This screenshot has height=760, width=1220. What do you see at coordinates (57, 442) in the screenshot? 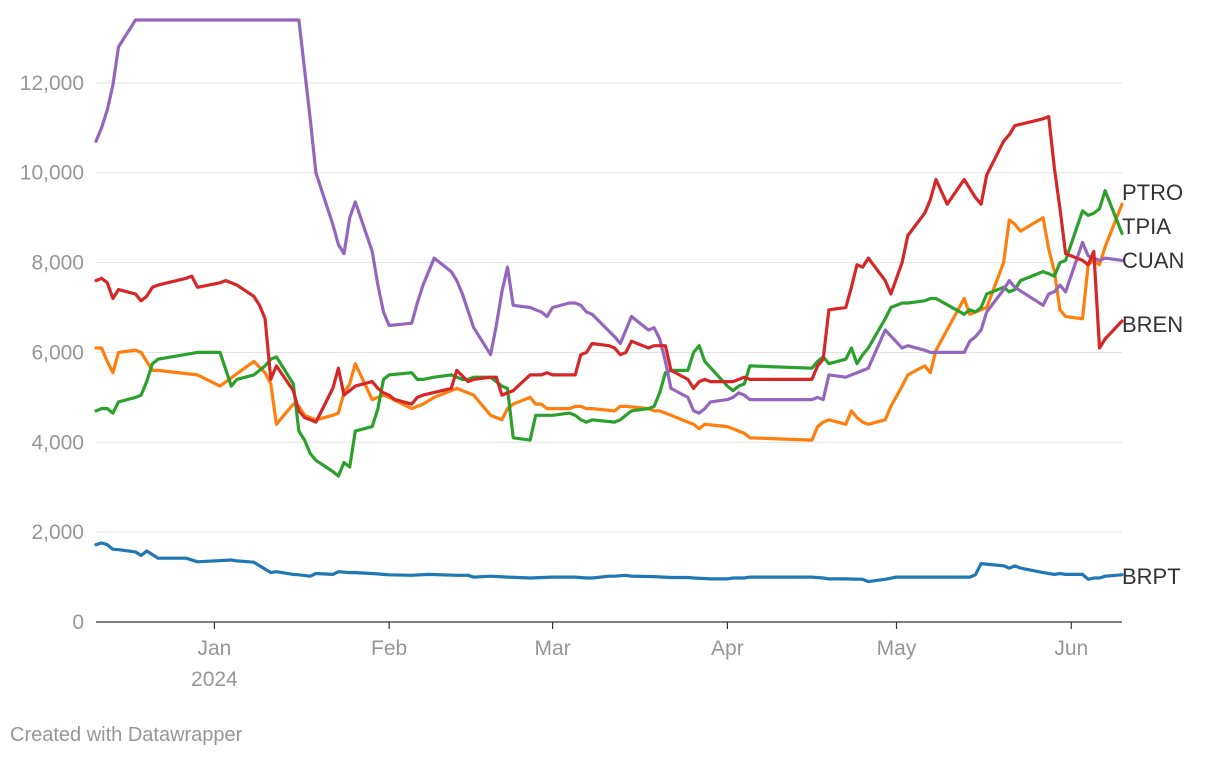
I see `y-tick-label: 4,000` at bounding box center [57, 442].